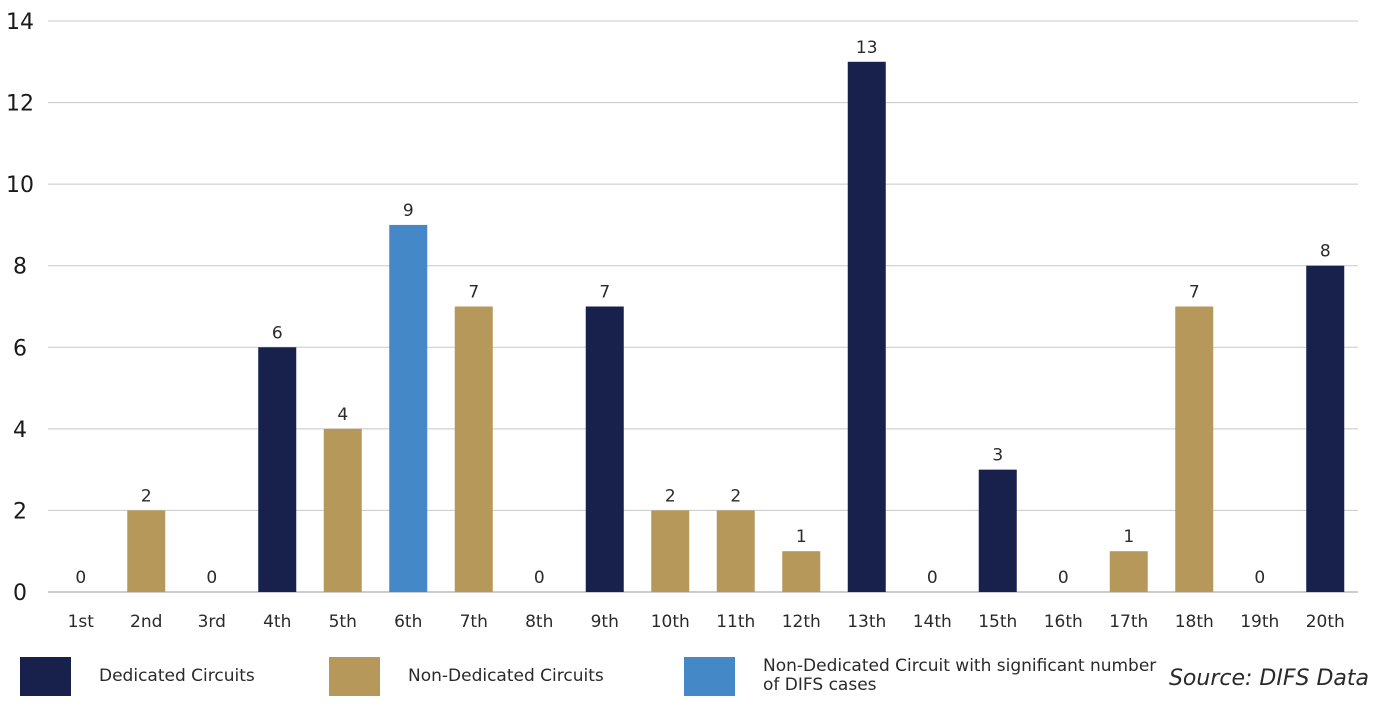 The image size is (1391, 707). I want to click on bar-11th, so click(735, 551).